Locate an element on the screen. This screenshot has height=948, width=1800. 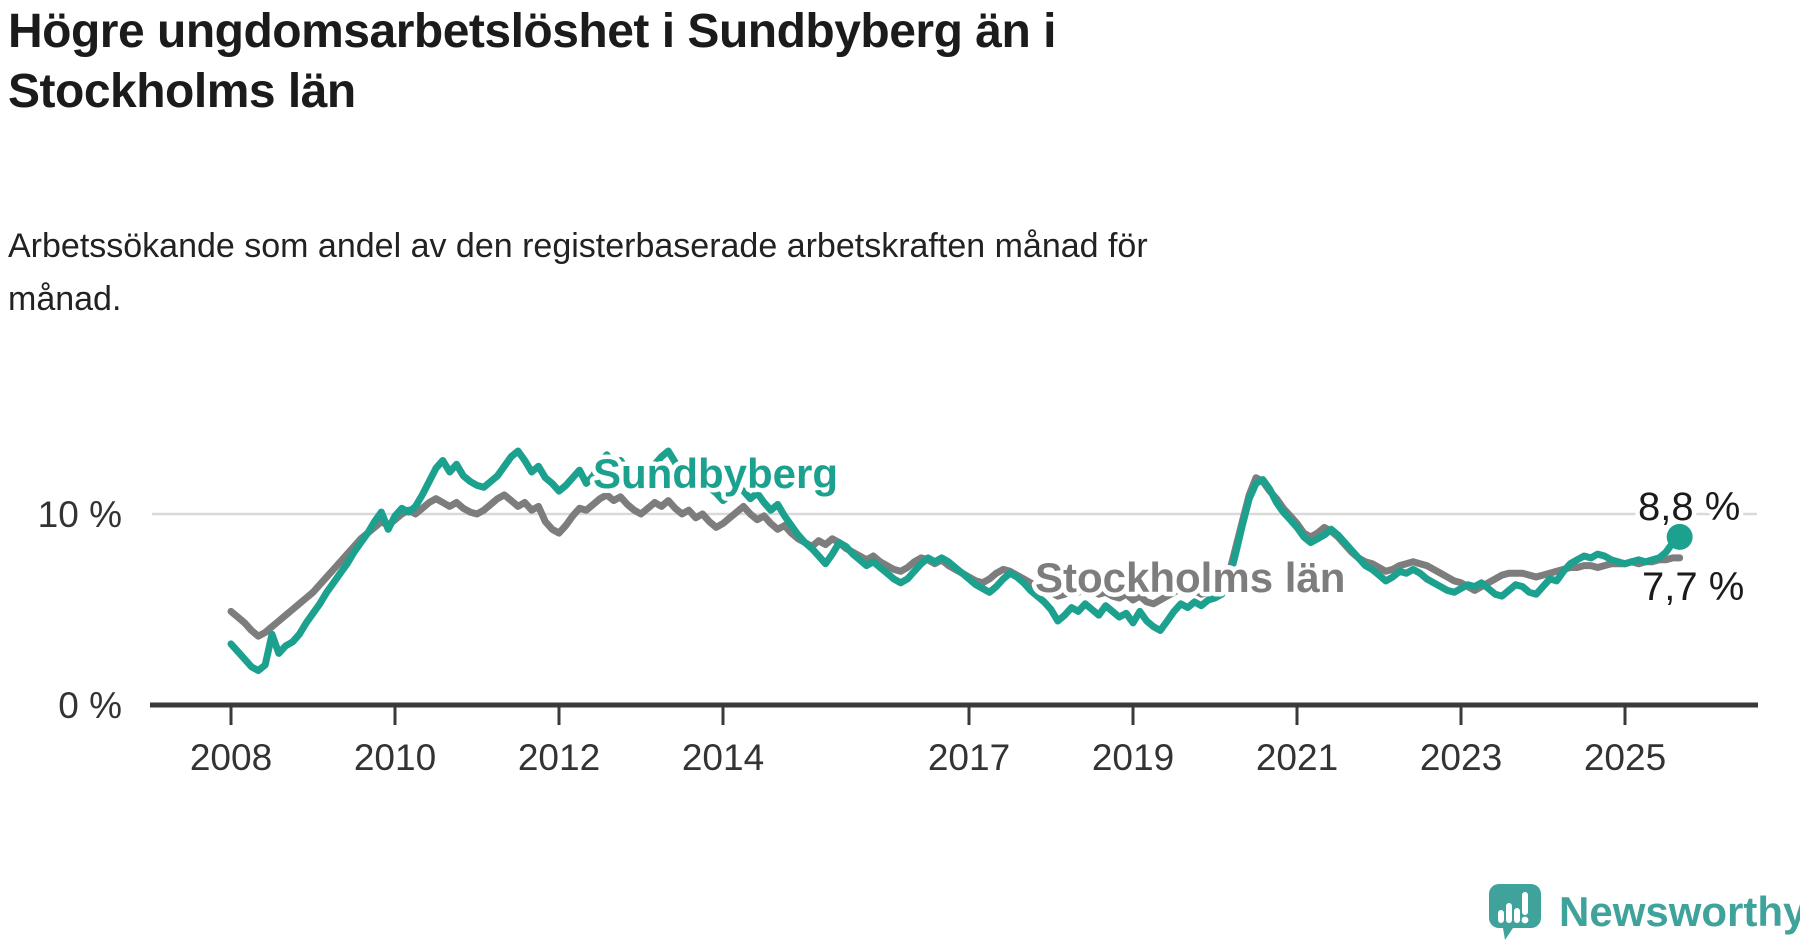
x-axis-tick-label: 2017 is located at coordinates (969, 757).